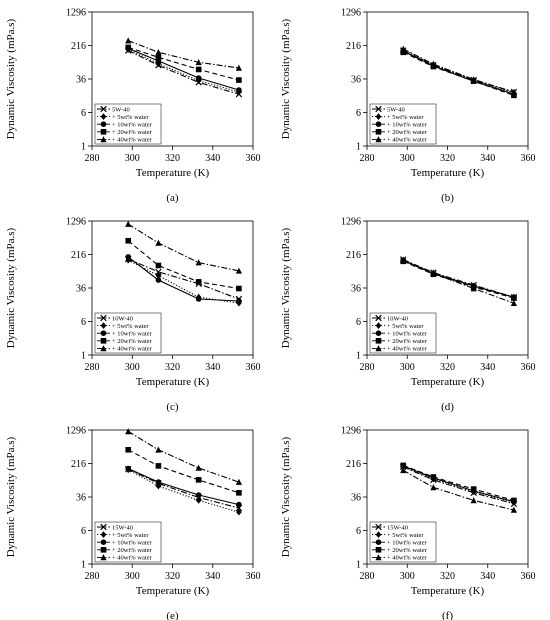 The width and height of the screenshot is (550, 620). I want to click on panel-caption: (c), so click(172, 407).